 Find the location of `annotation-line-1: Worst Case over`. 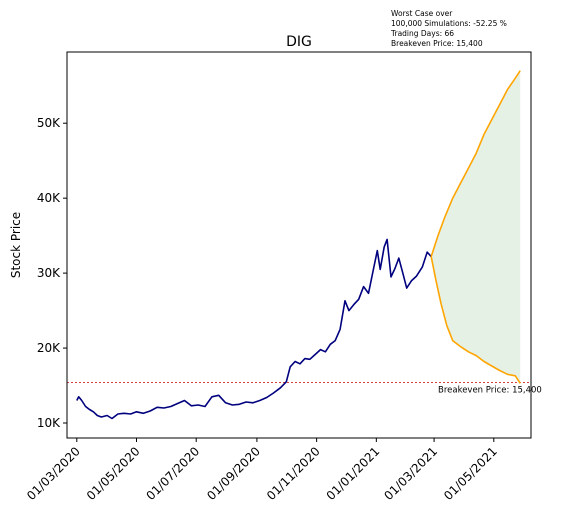

annotation-line-1: Worst Case over is located at coordinates (422, 13).